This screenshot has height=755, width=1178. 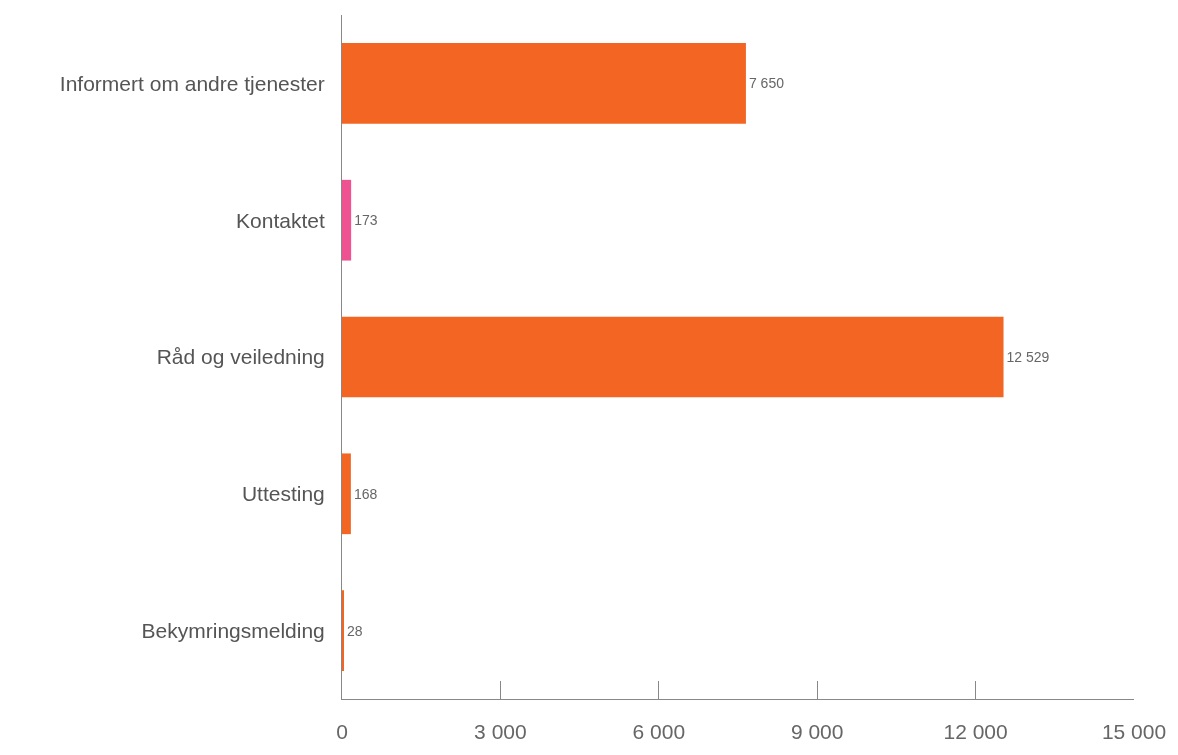 What do you see at coordinates (817, 732) in the screenshot?
I see `x-tick-label: 9 000` at bounding box center [817, 732].